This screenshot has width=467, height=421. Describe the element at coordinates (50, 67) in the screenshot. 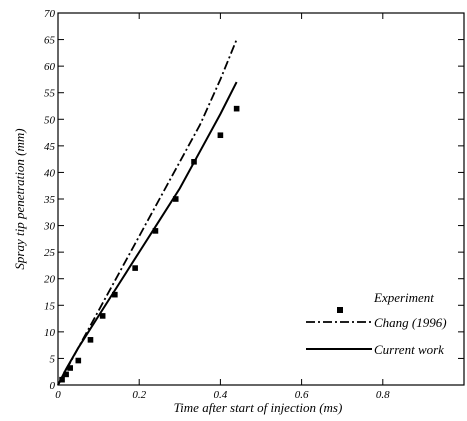

I see `y-tick-label: 60` at that location.